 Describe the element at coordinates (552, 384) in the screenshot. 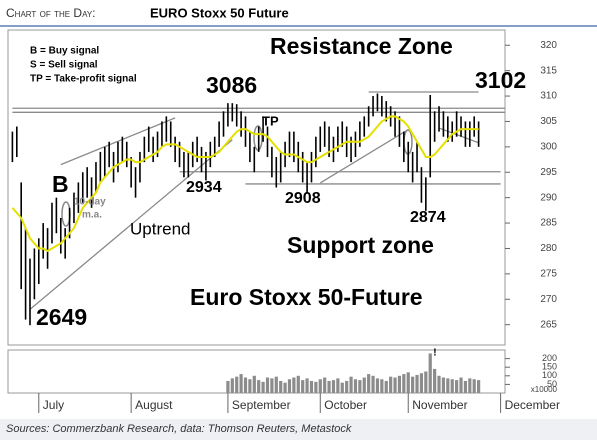

I see `volume-y-tick-label: 50` at that location.